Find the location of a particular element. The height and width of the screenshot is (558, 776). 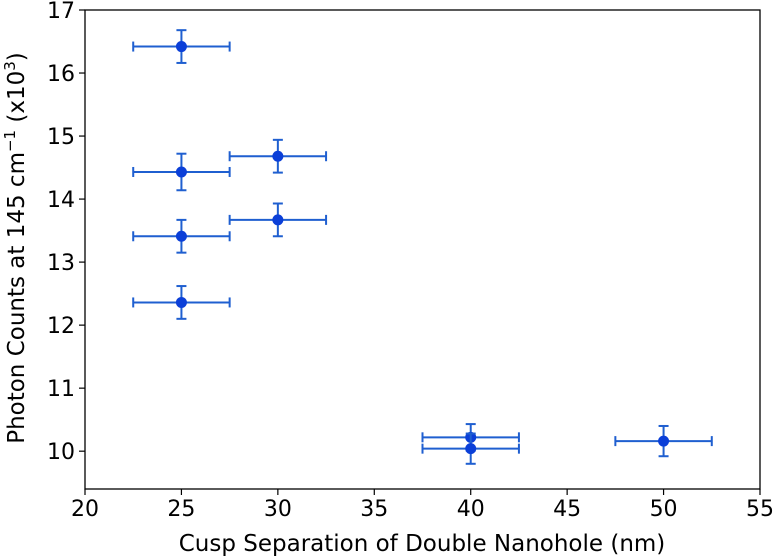

y-axis-label: Photon Counts at 145 cm−1 (x103) is located at coordinates (15, 248).